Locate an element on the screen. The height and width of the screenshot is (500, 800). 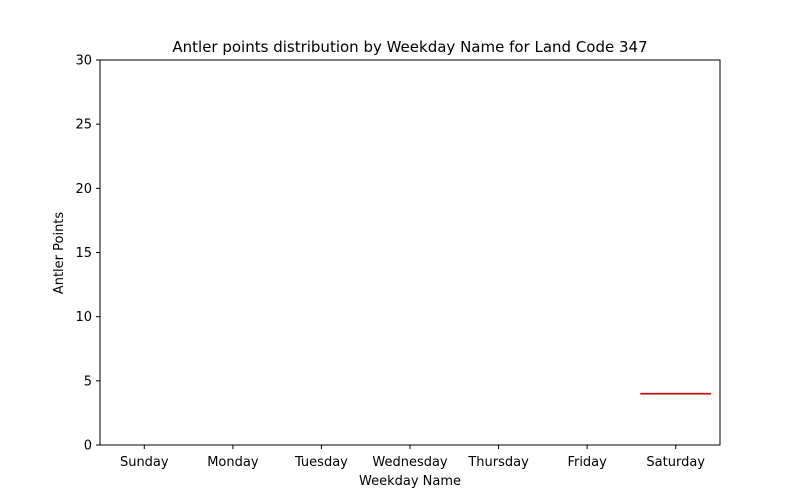
y-axis-label: Antler Points is located at coordinates (59, 253).